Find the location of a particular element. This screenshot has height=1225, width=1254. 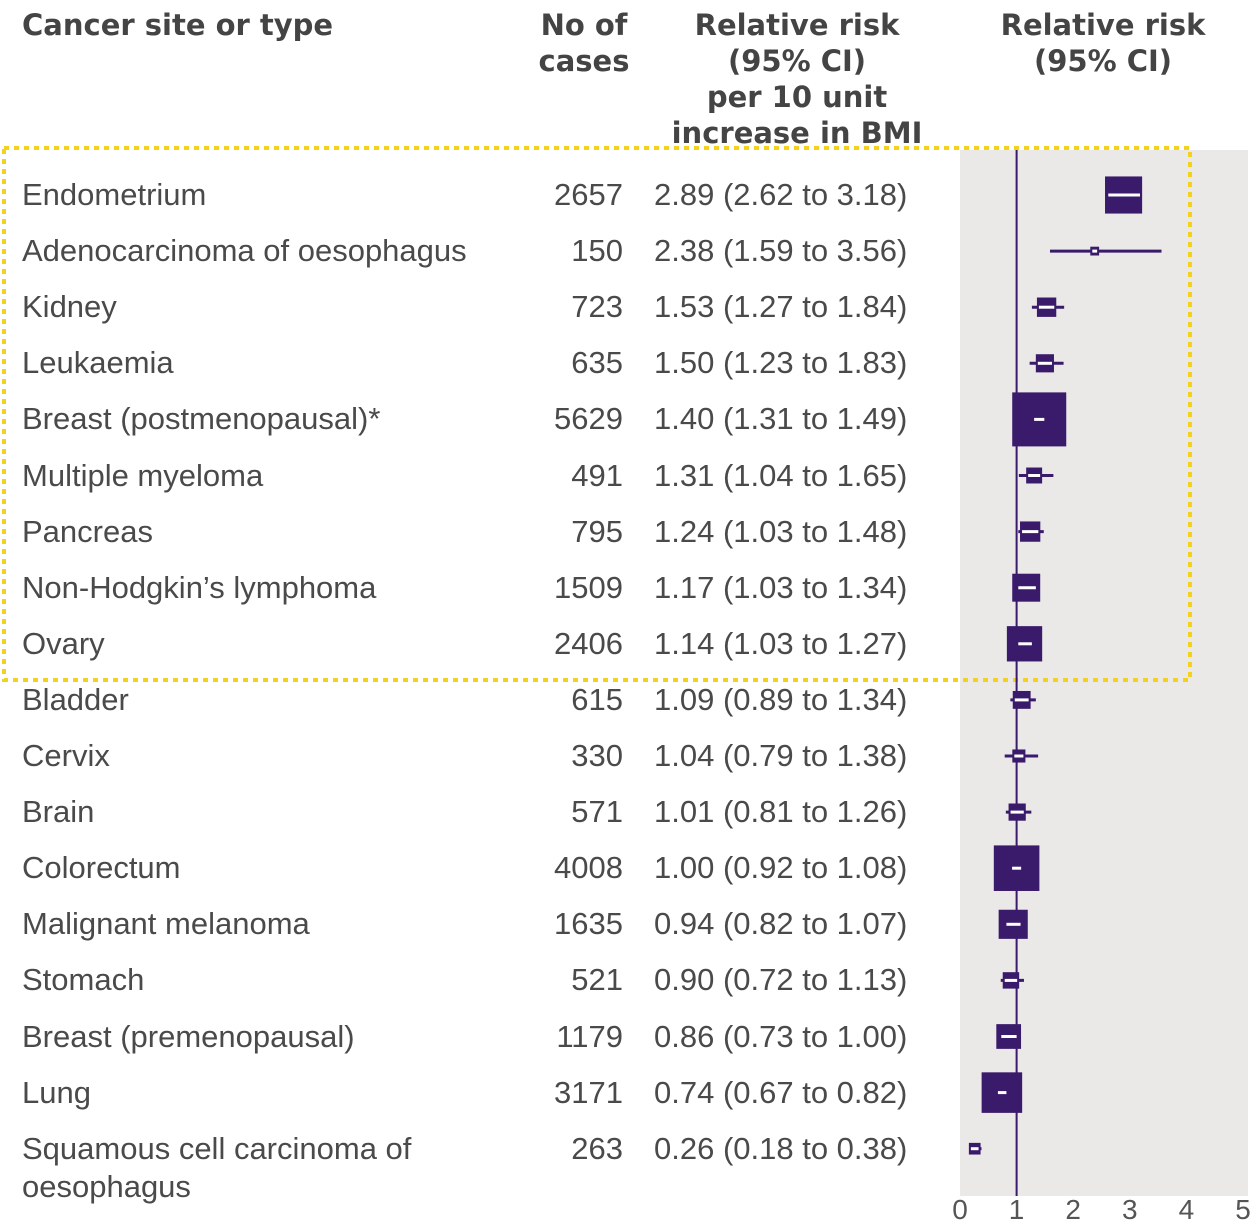

x-tick-label: 4 is located at coordinates (1186, 1209).